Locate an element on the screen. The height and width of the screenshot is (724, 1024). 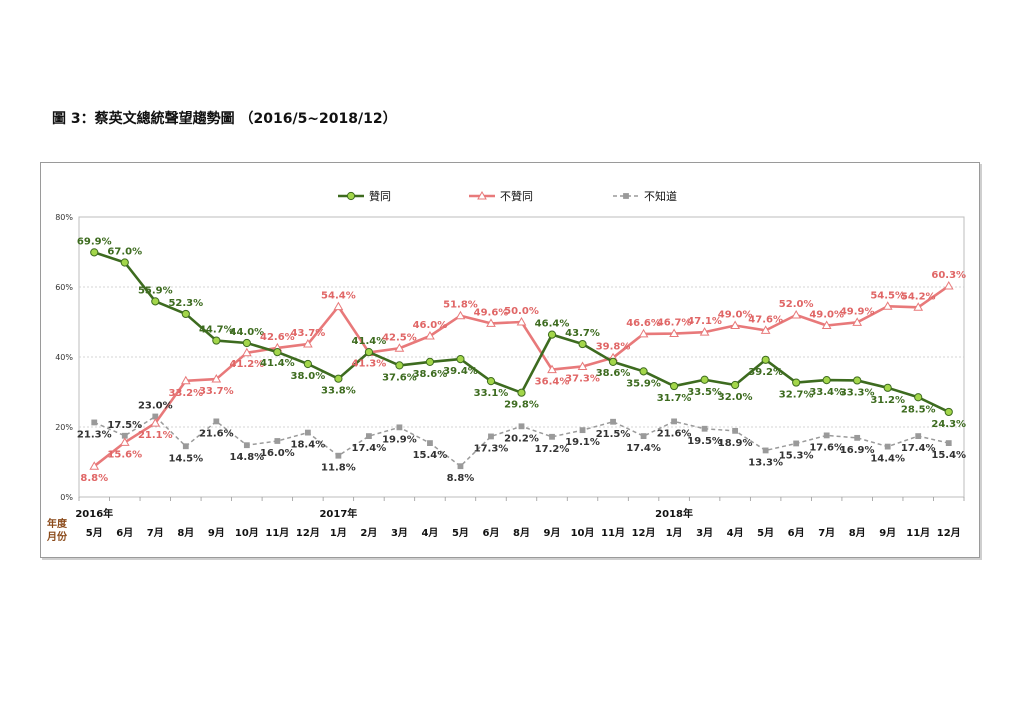
data-label: 46.0% is located at coordinates (430, 325).